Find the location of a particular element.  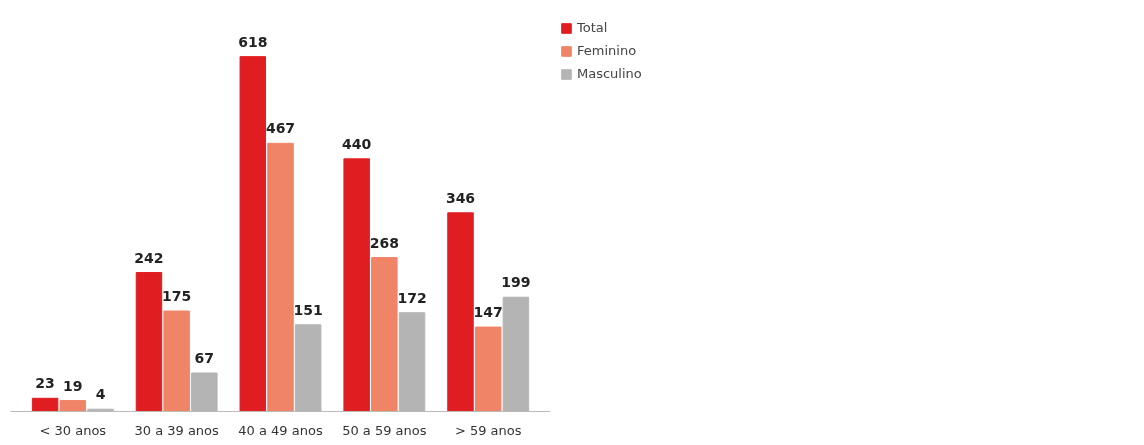

x-tick-label: < 30 anos is located at coordinates (73, 430).